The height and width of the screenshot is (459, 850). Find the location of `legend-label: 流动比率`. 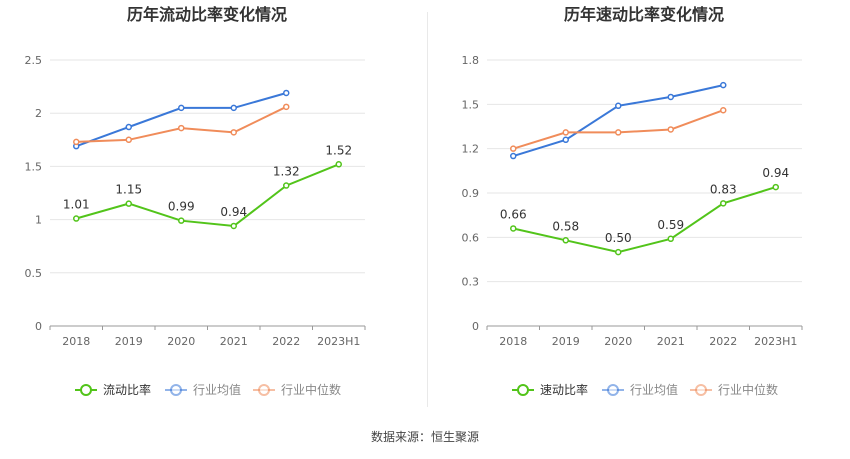

legend-label: 流动比率 is located at coordinates (127, 389).